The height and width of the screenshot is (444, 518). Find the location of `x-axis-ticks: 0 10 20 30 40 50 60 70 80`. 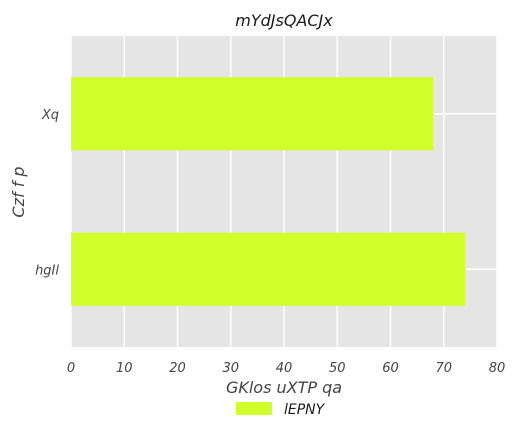

x-axis-ticks: 0 10 20 30 40 50 60 70 80 is located at coordinates (286, 368).